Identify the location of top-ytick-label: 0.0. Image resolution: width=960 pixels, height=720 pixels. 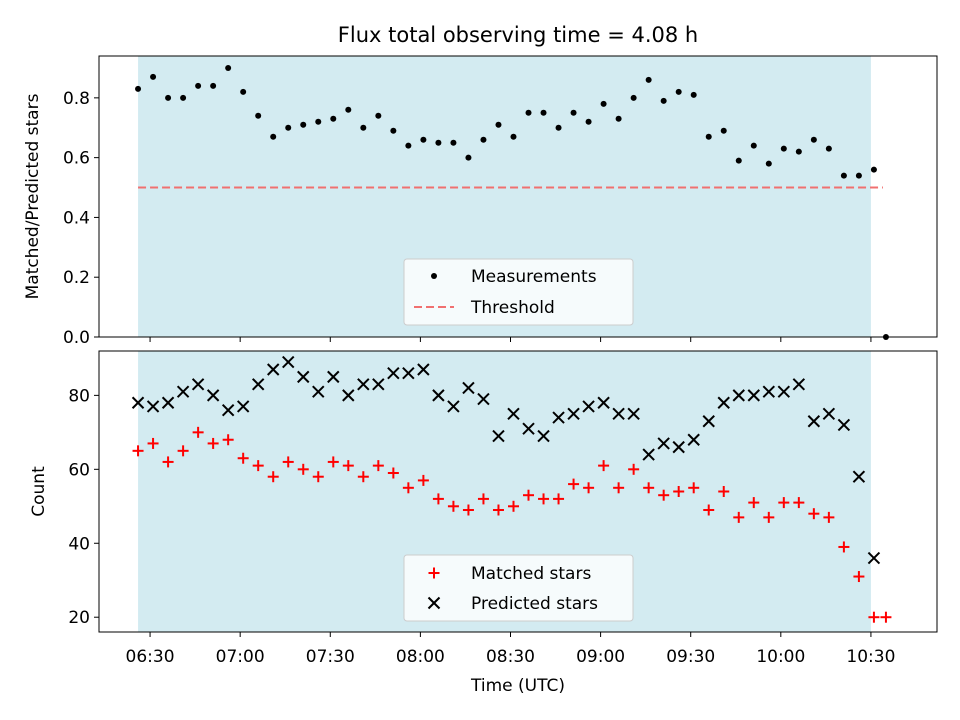
(76, 338).